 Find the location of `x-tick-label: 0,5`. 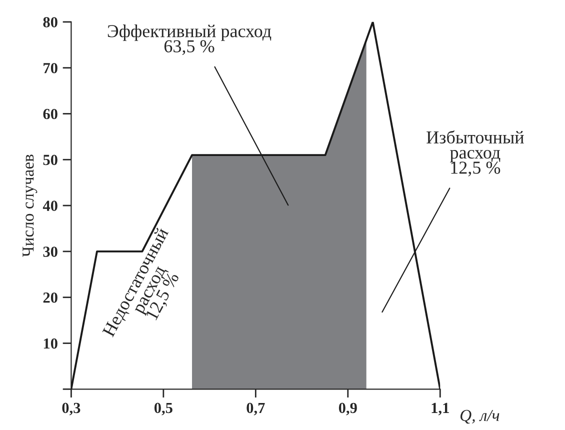

x-tick-label: 0,5 is located at coordinates (163, 409).